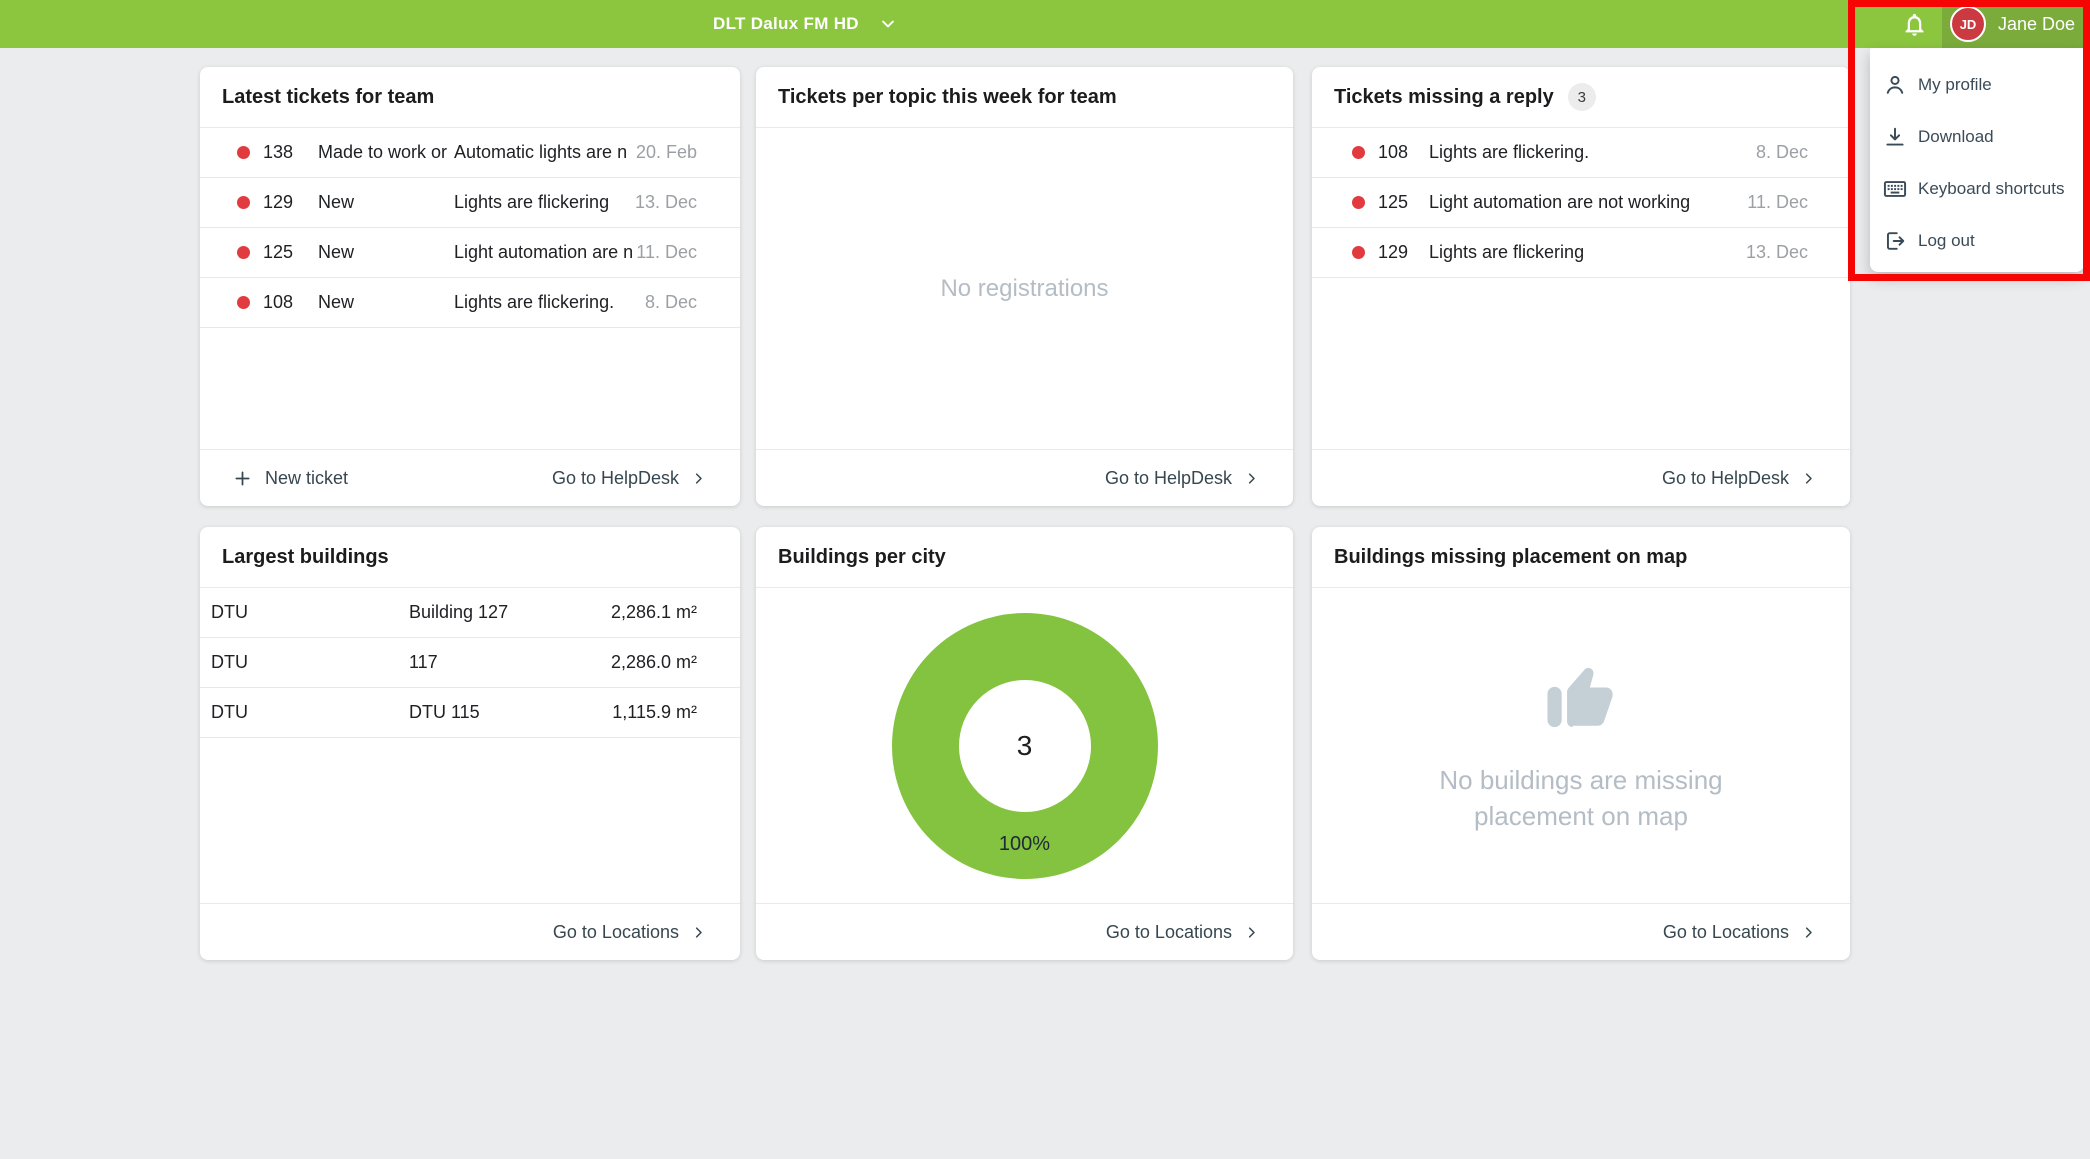 This screenshot has width=2090, height=1159. I want to click on menu-item-label: Download, so click(1956, 136).